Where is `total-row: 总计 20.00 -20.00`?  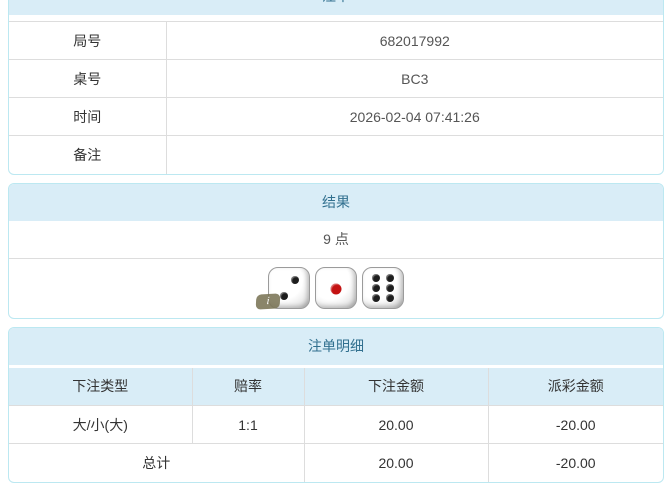 total-row: 总计 20.00 -20.00 is located at coordinates (336, 462).